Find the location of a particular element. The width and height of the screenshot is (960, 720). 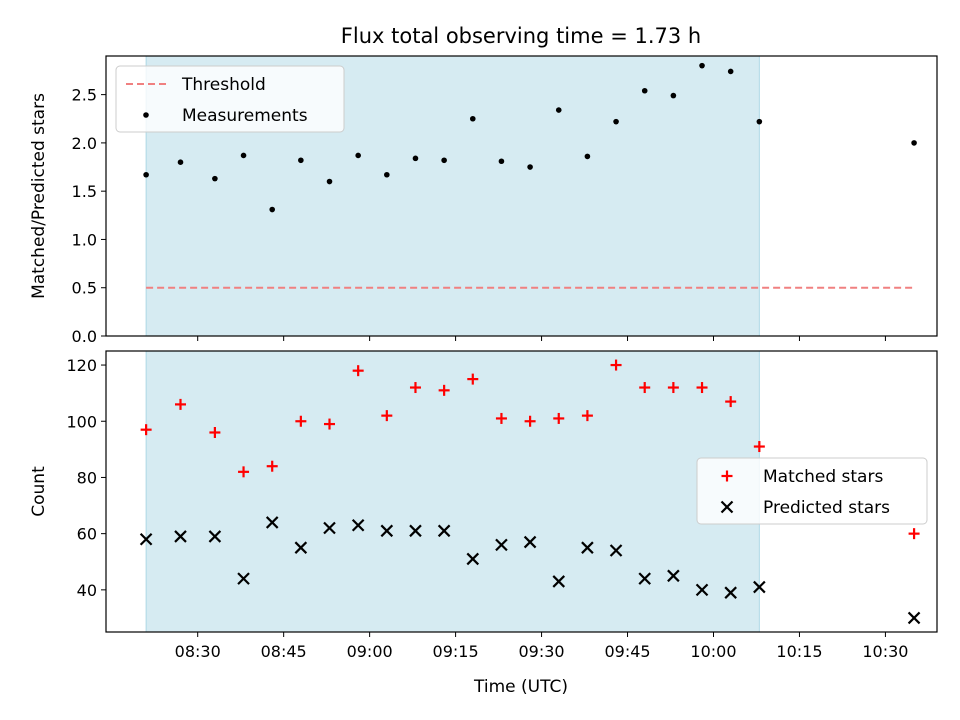

y-tick-label: 2.0 is located at coordinates (84, 143).